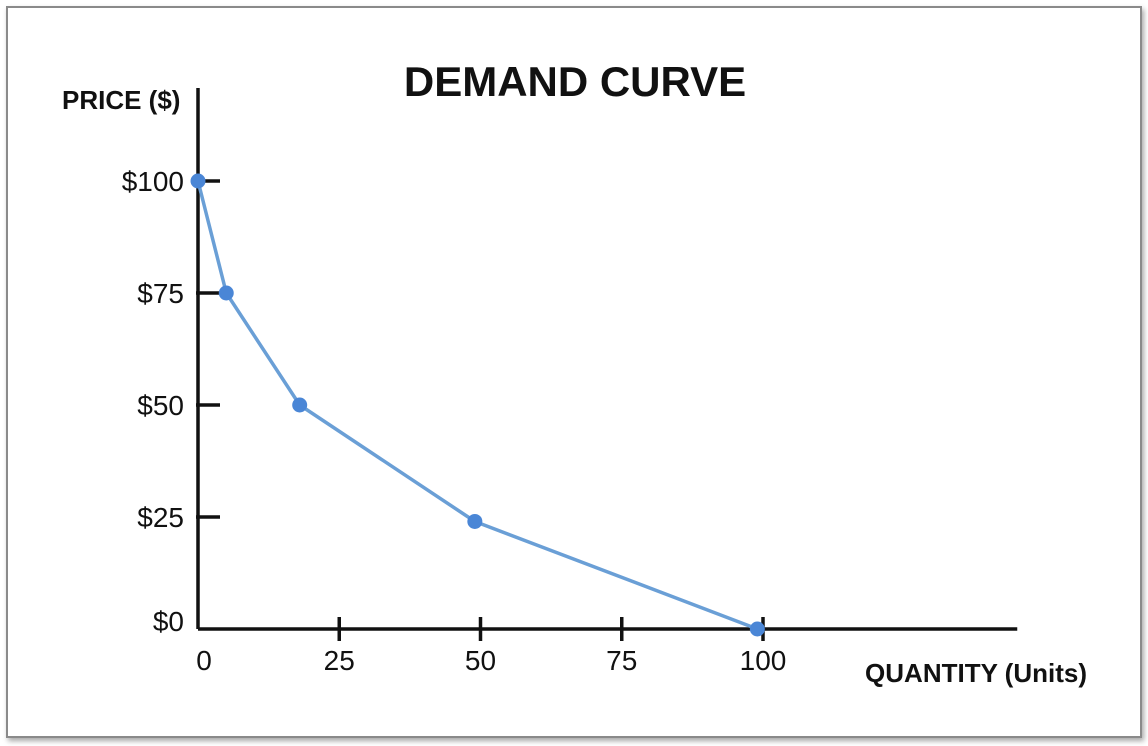 The width and height of the screenshot is (1148, 746). What do you see at coordinates (976, 673) in the screenshot?
I see `x-axis-title: QUANTITY (Units)` at bounding box center [976, 673].